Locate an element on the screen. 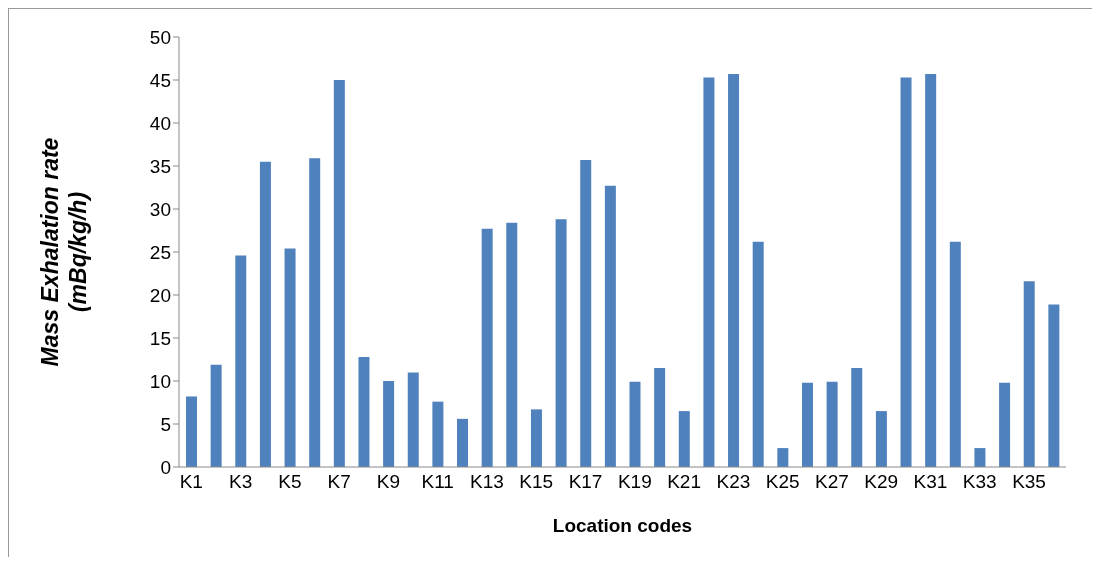 The height and width of the screenshot is (565, 1100). x-tick-label: K23 is located at coordinates (733, 482).